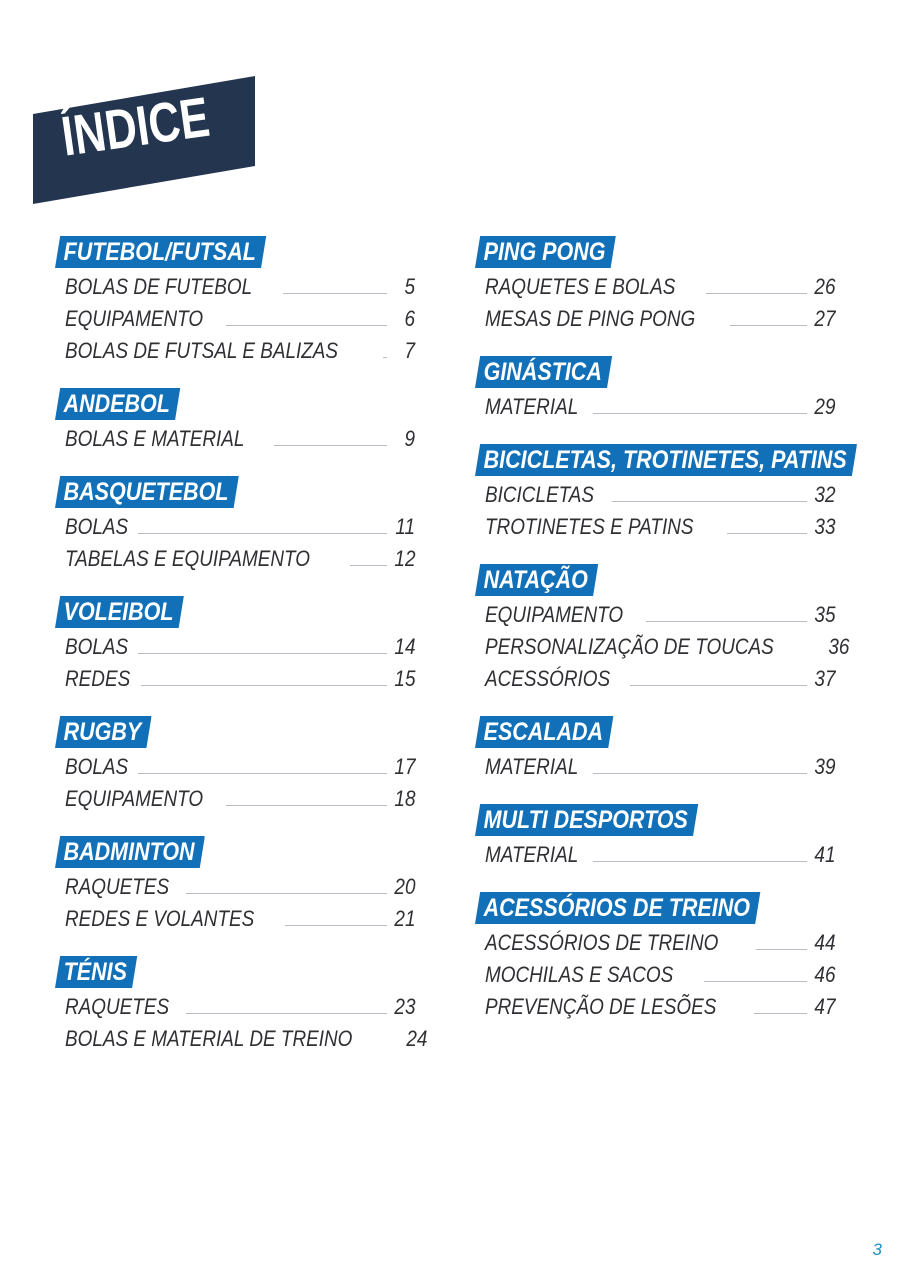 This screenshot has width=900, height=1273. What do you see at coordinates (877, 1249) in the screenshot?
I see `page-number: 3` at bounding box center [877, 1249].